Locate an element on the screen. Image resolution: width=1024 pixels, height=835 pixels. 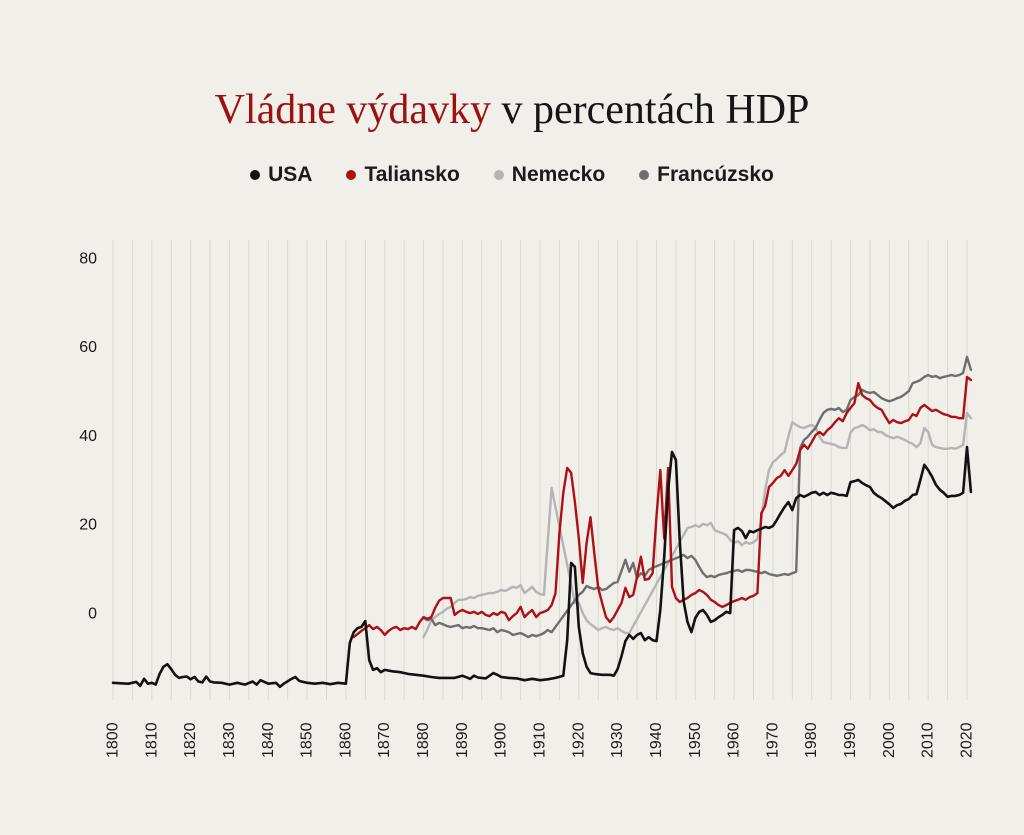
y-axis-tick-label: 60 is located at coordinates (88, 347).